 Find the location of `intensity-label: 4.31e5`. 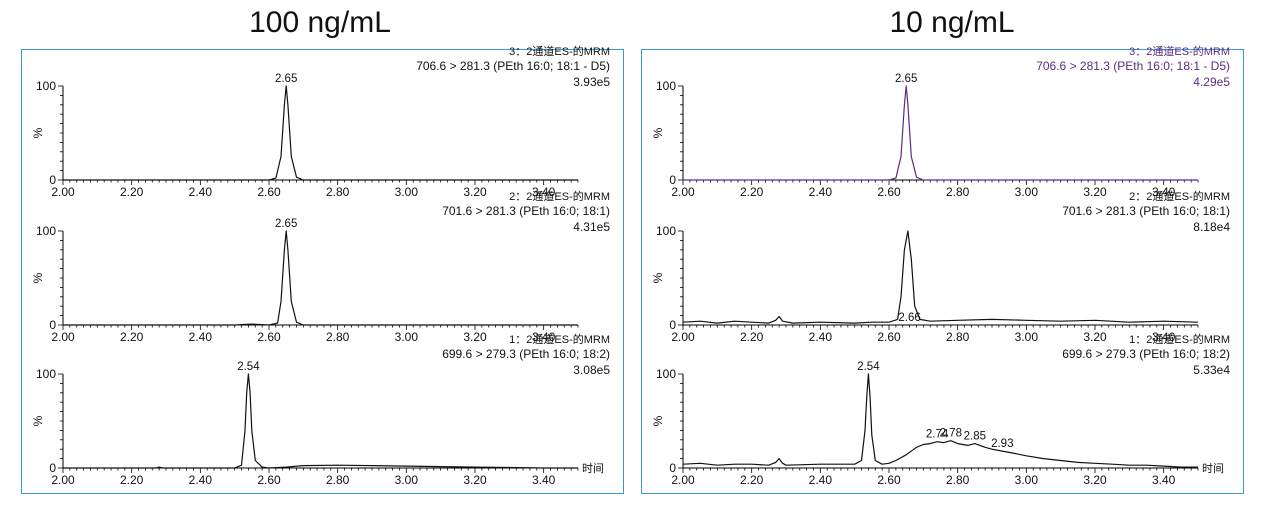

intensity-label: 4.31e5 is located at coordinates (591, 227).